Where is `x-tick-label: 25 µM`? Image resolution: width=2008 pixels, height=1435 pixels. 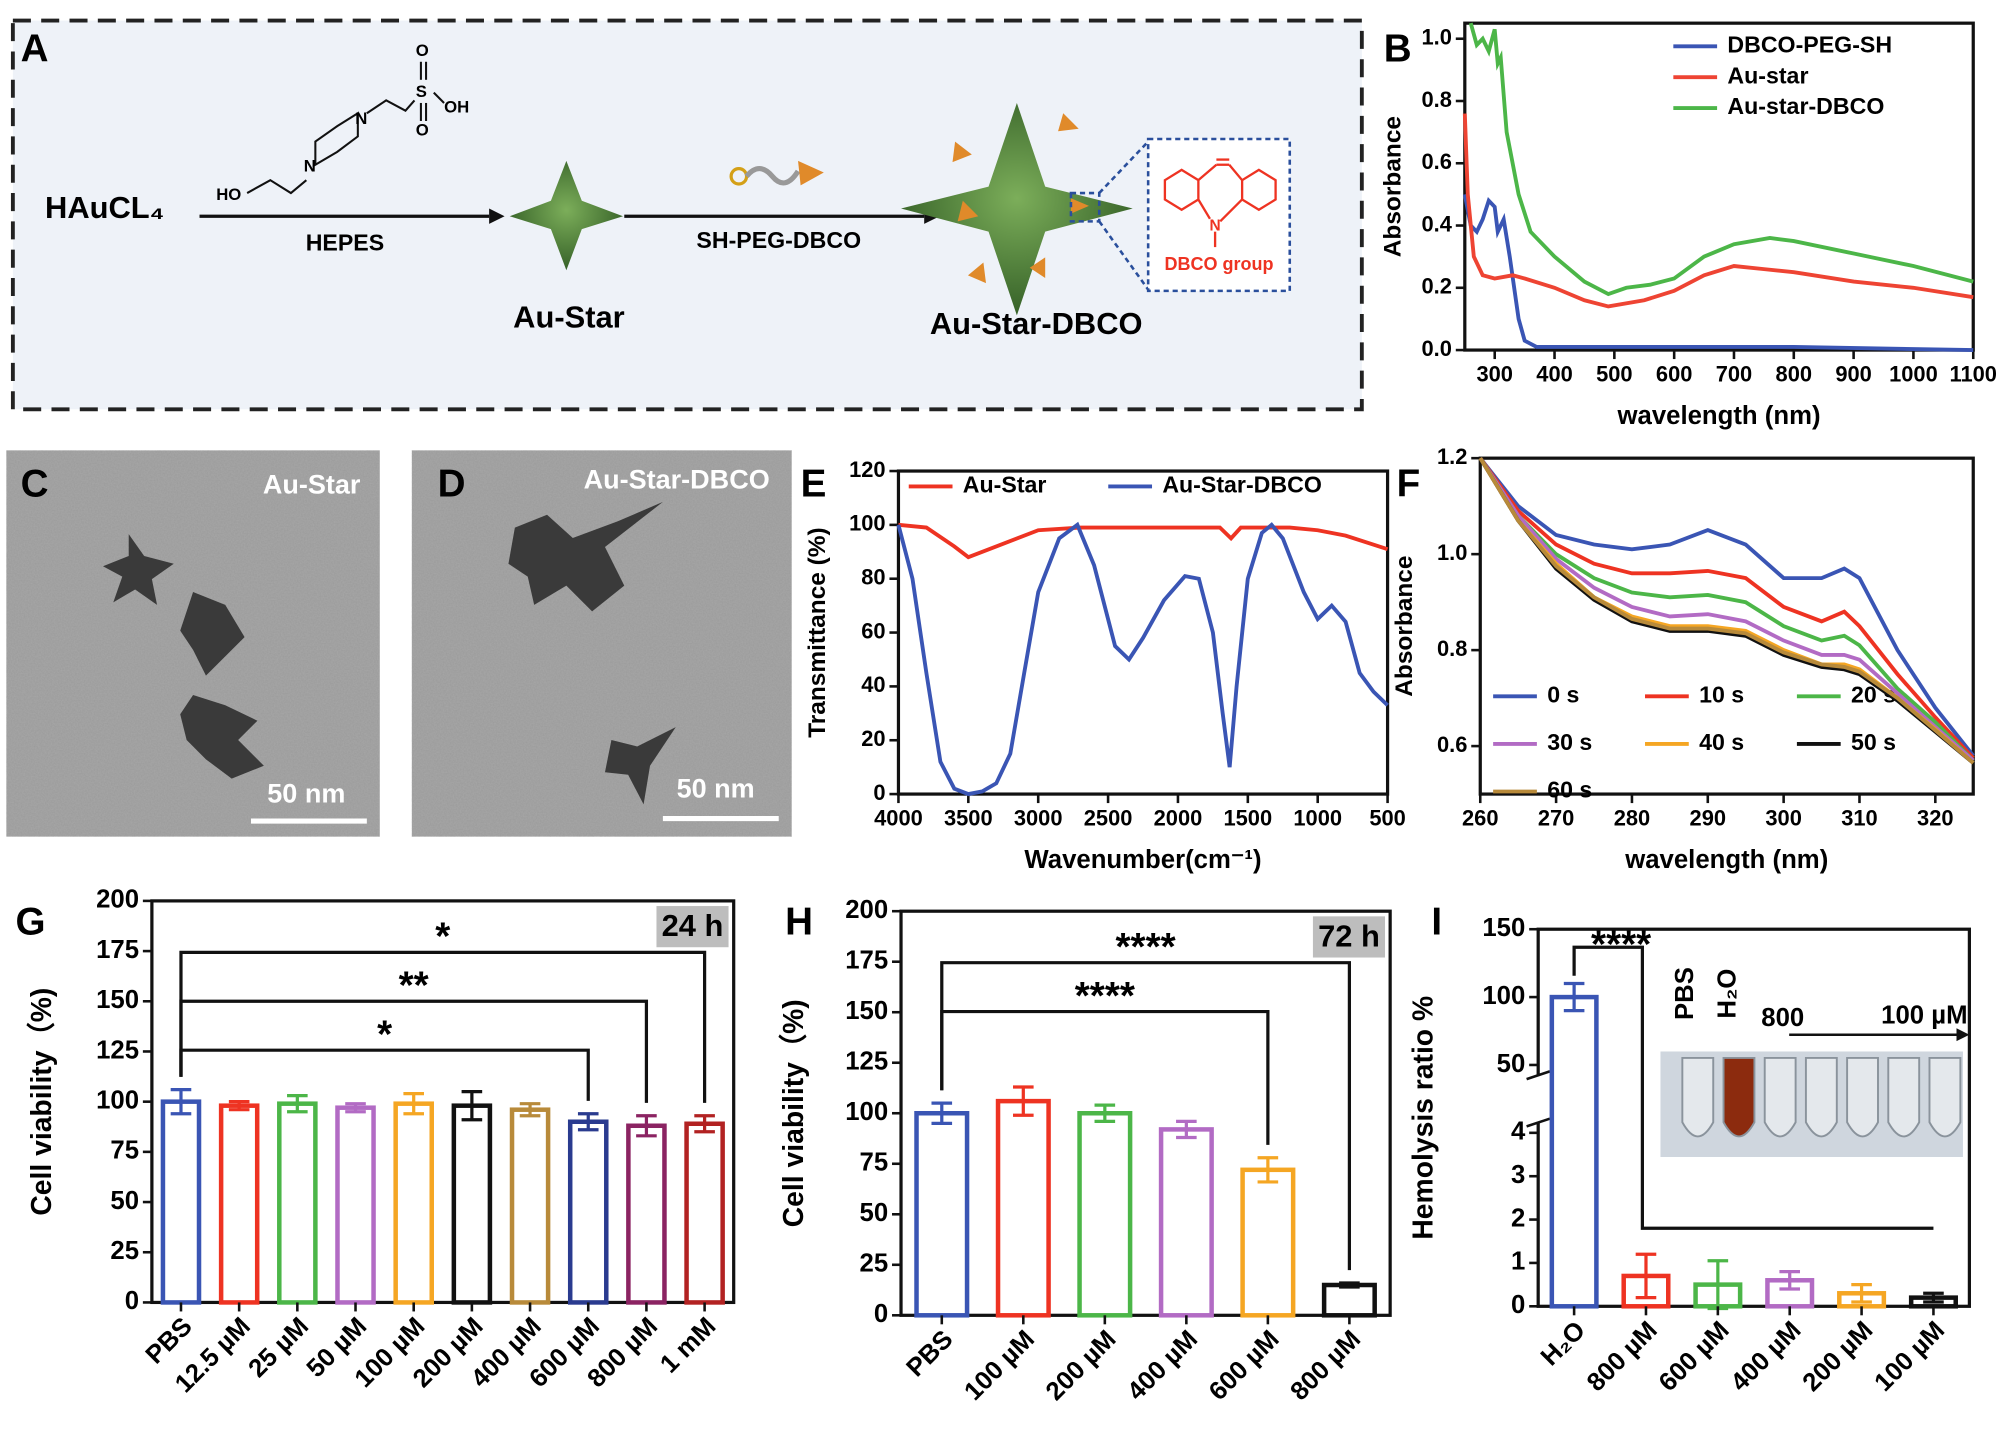
x-tick-label: 25 µM is located at coordinates (278, 1347).